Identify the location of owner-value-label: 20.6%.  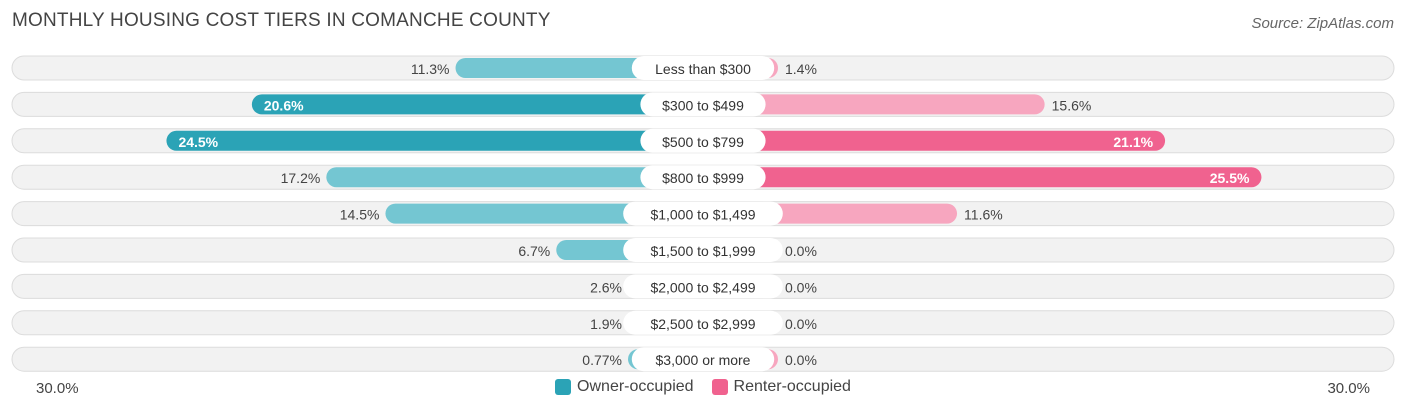
(284, 105).